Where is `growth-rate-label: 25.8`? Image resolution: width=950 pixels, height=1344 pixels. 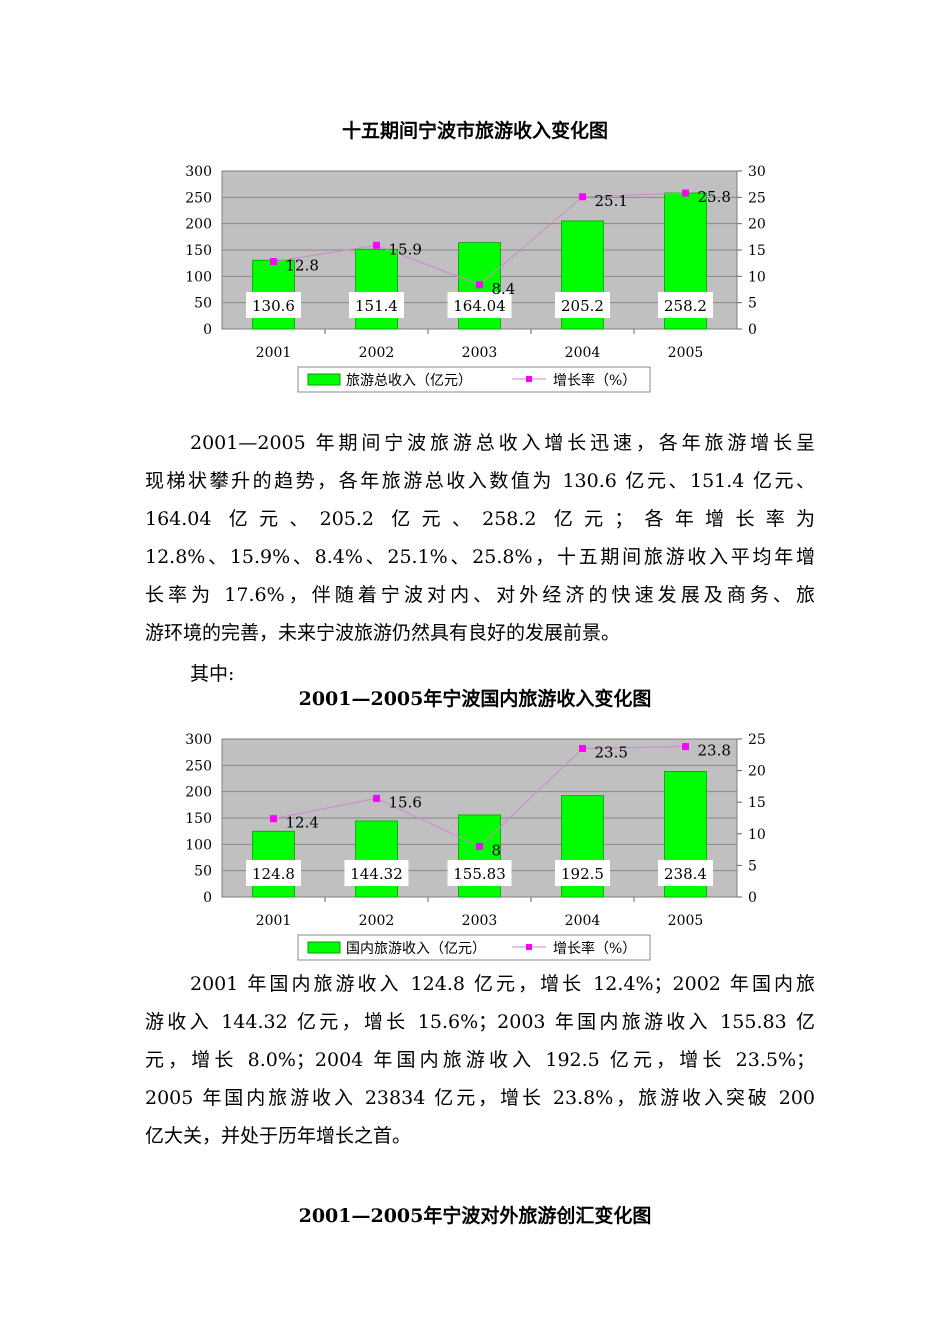 growth-rate-label: 25.8 is located at coordinates (714, 197).